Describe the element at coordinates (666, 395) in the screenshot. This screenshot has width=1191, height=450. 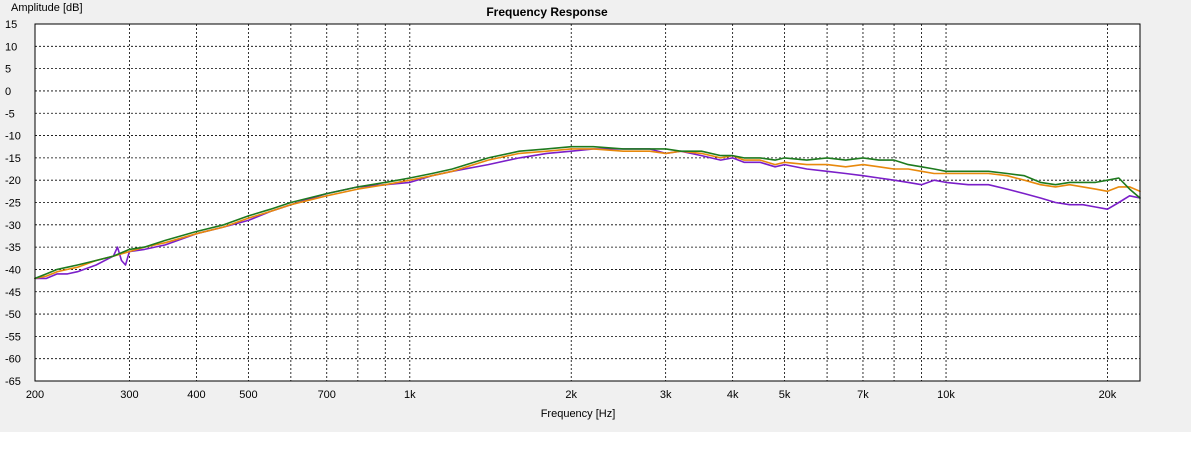
I see `x-tick-label: 3k` at that location.